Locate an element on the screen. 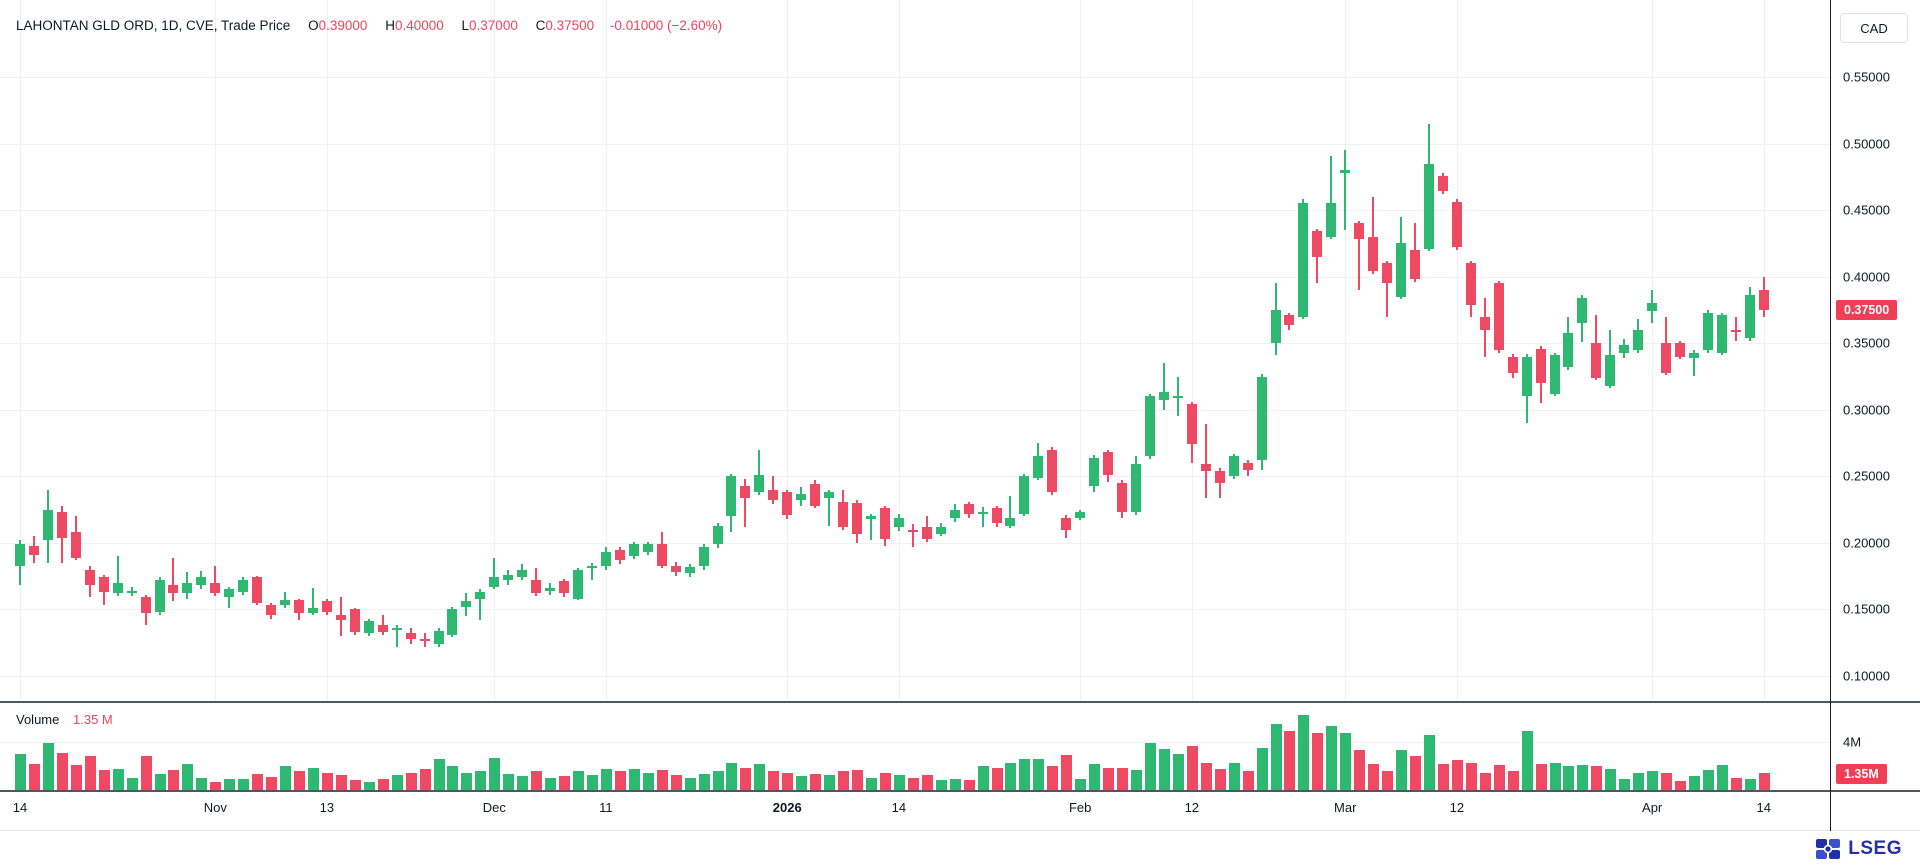 The image size is (1920, 865). currency-badge: CAD is located at coordinates (1874, 28).